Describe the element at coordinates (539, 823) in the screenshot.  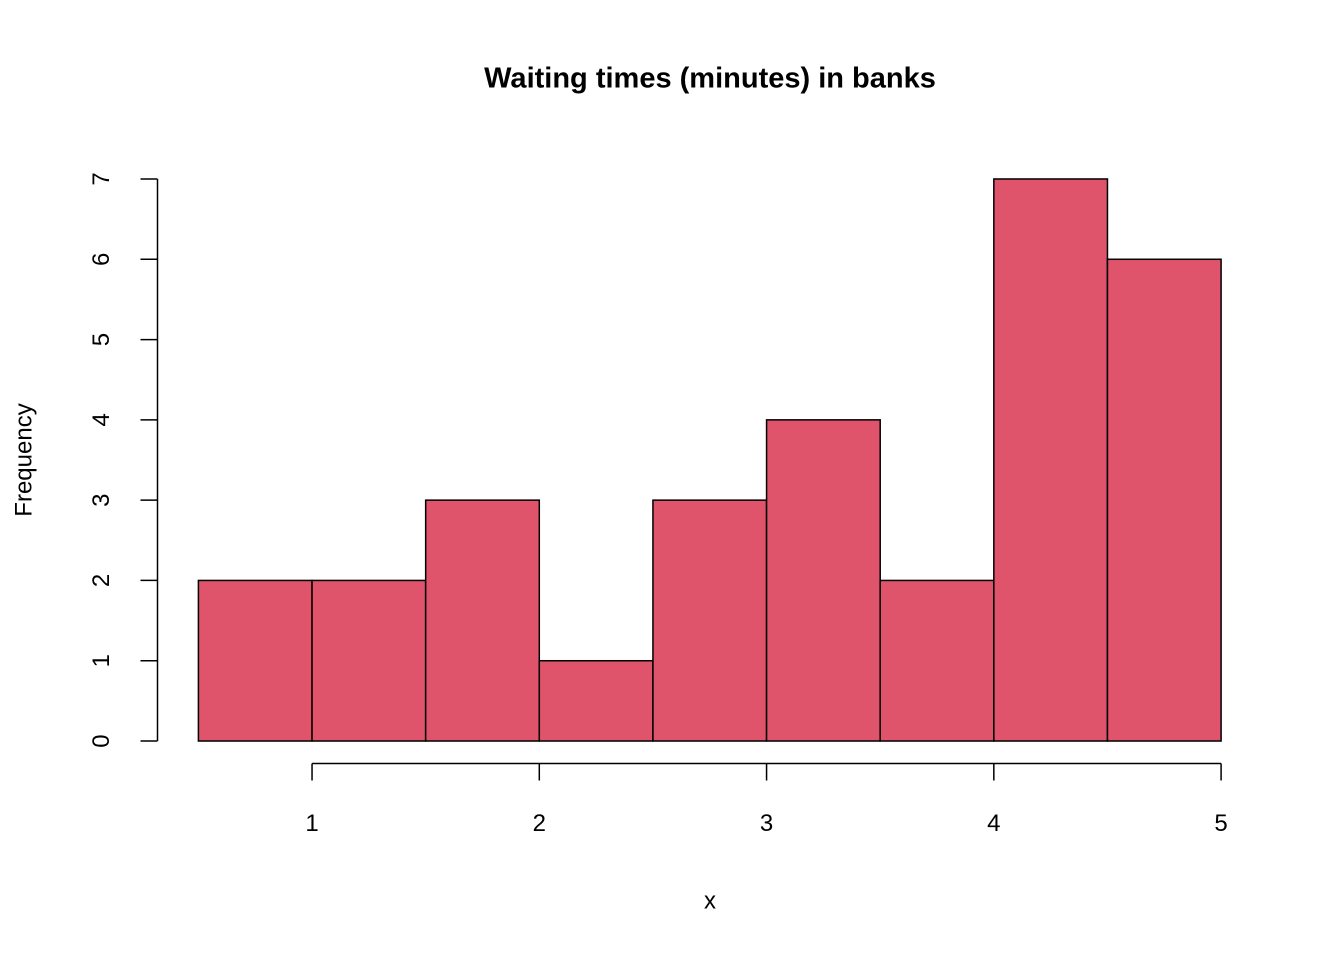
I see `x-tick-label: 2` at that location.